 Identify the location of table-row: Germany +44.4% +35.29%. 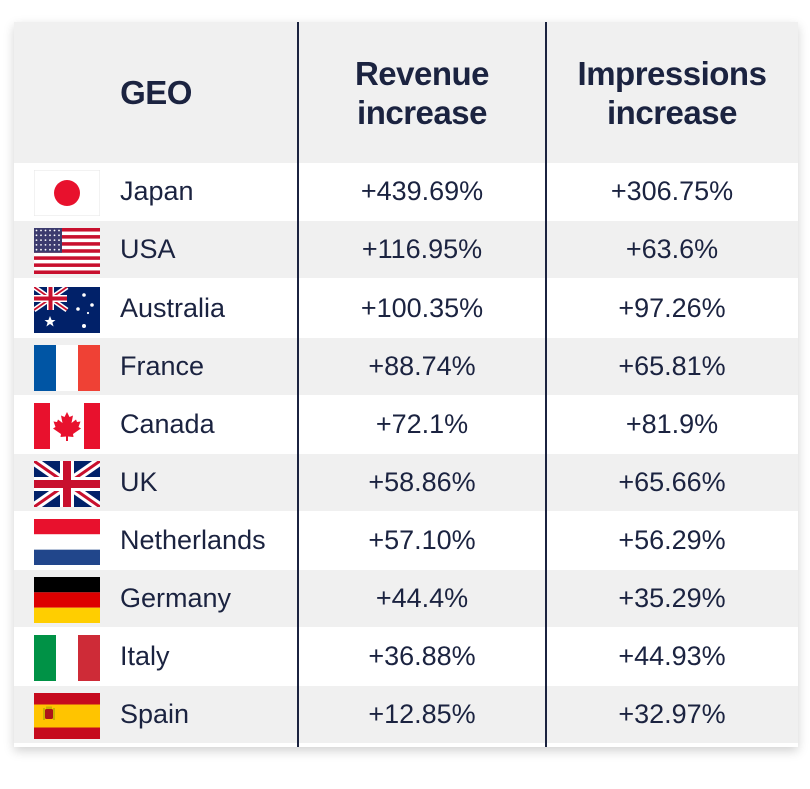
(406, 598).